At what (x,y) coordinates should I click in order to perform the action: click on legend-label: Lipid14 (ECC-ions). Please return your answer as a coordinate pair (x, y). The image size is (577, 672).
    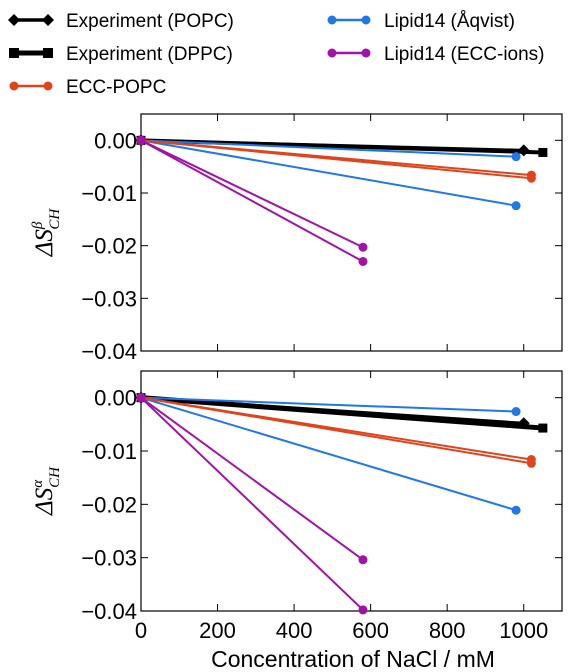
    Looking at the image, I should click on (464, 54).